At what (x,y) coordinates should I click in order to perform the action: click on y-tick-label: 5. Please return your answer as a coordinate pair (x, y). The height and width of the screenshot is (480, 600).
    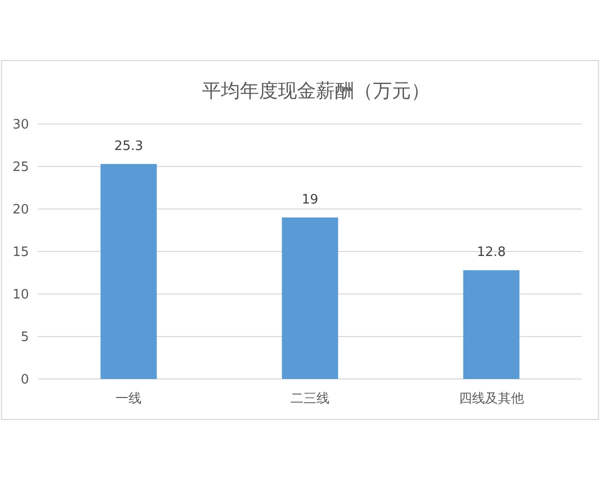
    Looking at the image, I should click on (24, 338).